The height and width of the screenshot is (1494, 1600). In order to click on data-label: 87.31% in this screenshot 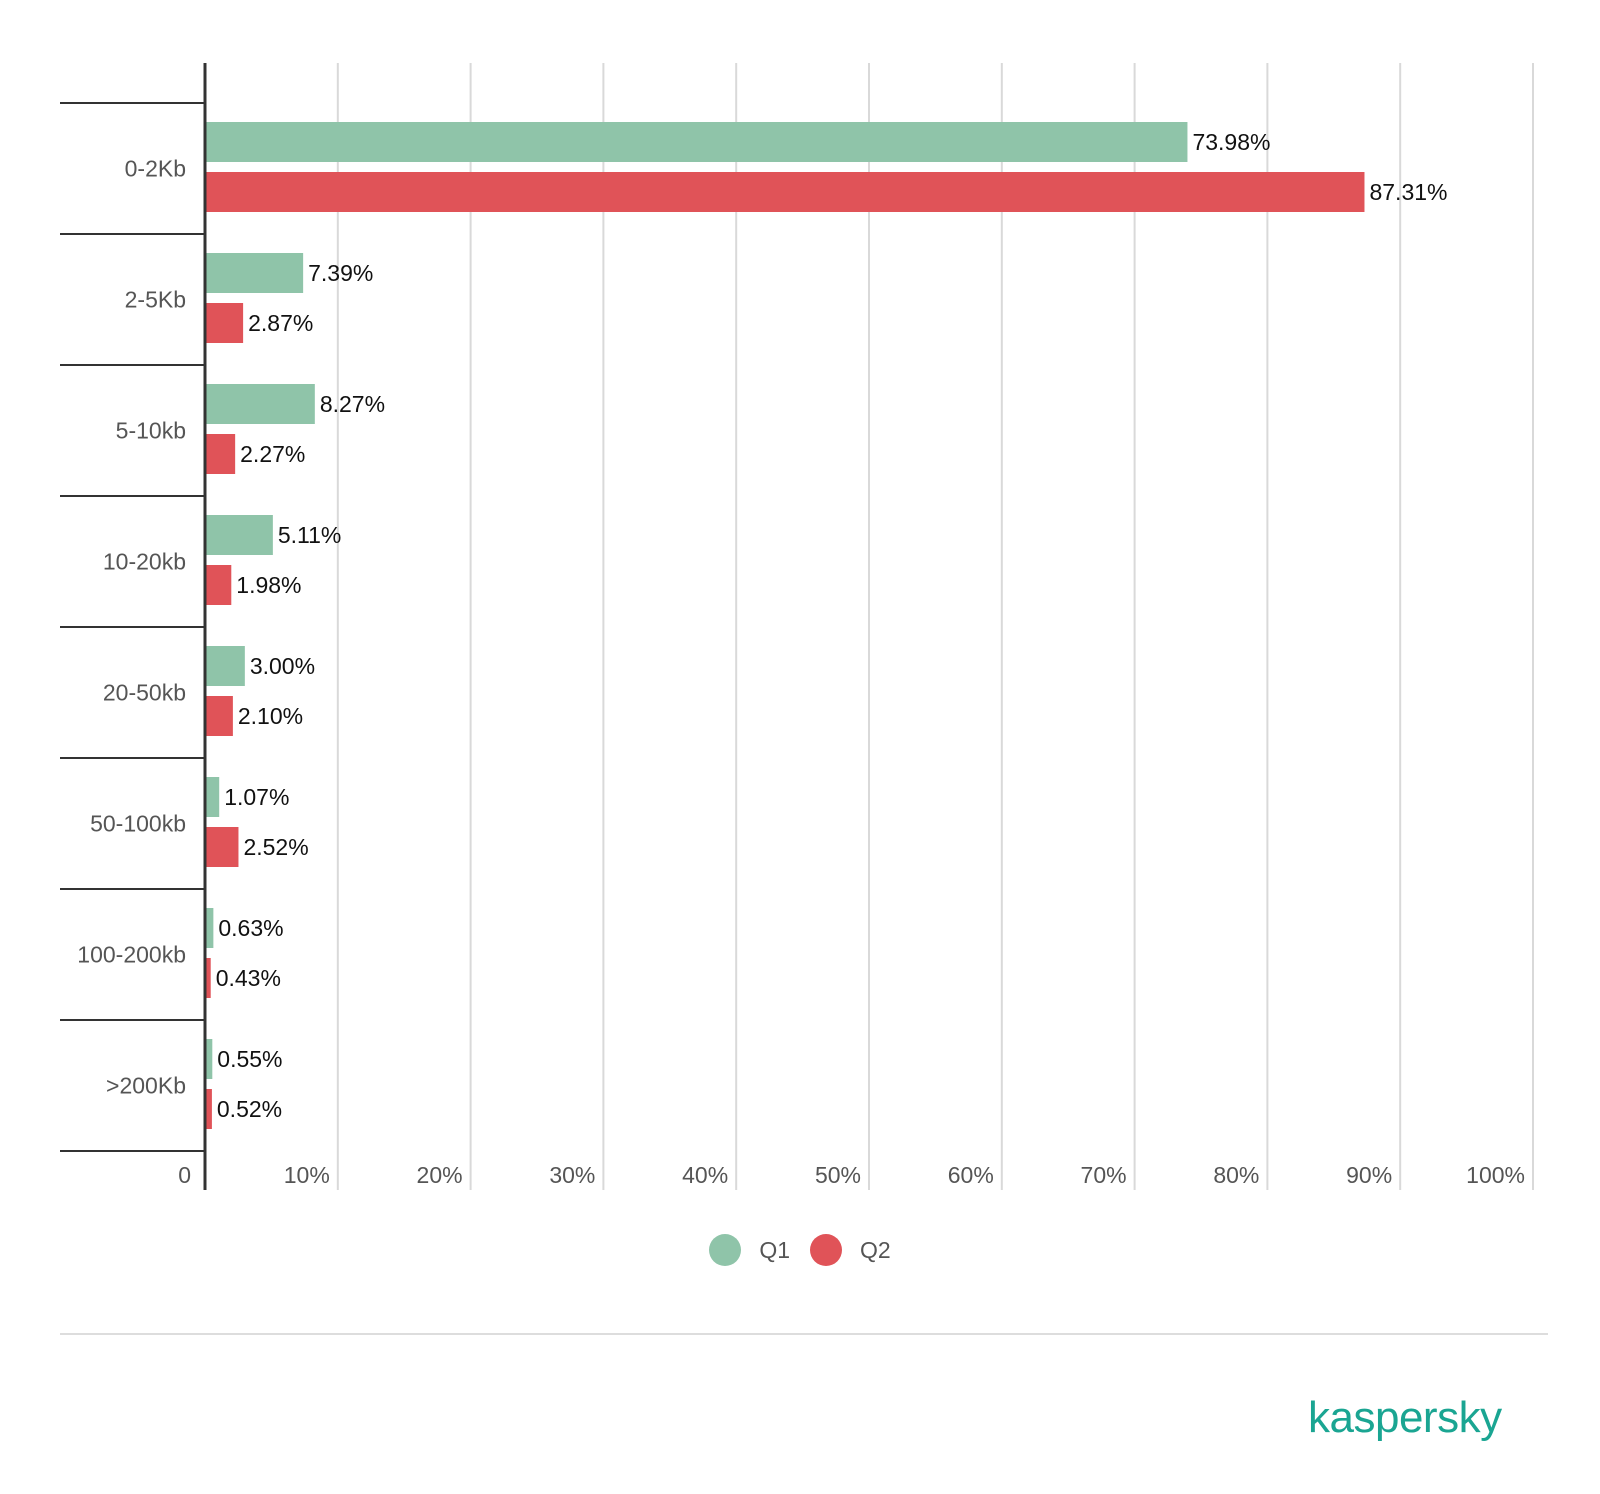, I will do `click(1408, 192)`.